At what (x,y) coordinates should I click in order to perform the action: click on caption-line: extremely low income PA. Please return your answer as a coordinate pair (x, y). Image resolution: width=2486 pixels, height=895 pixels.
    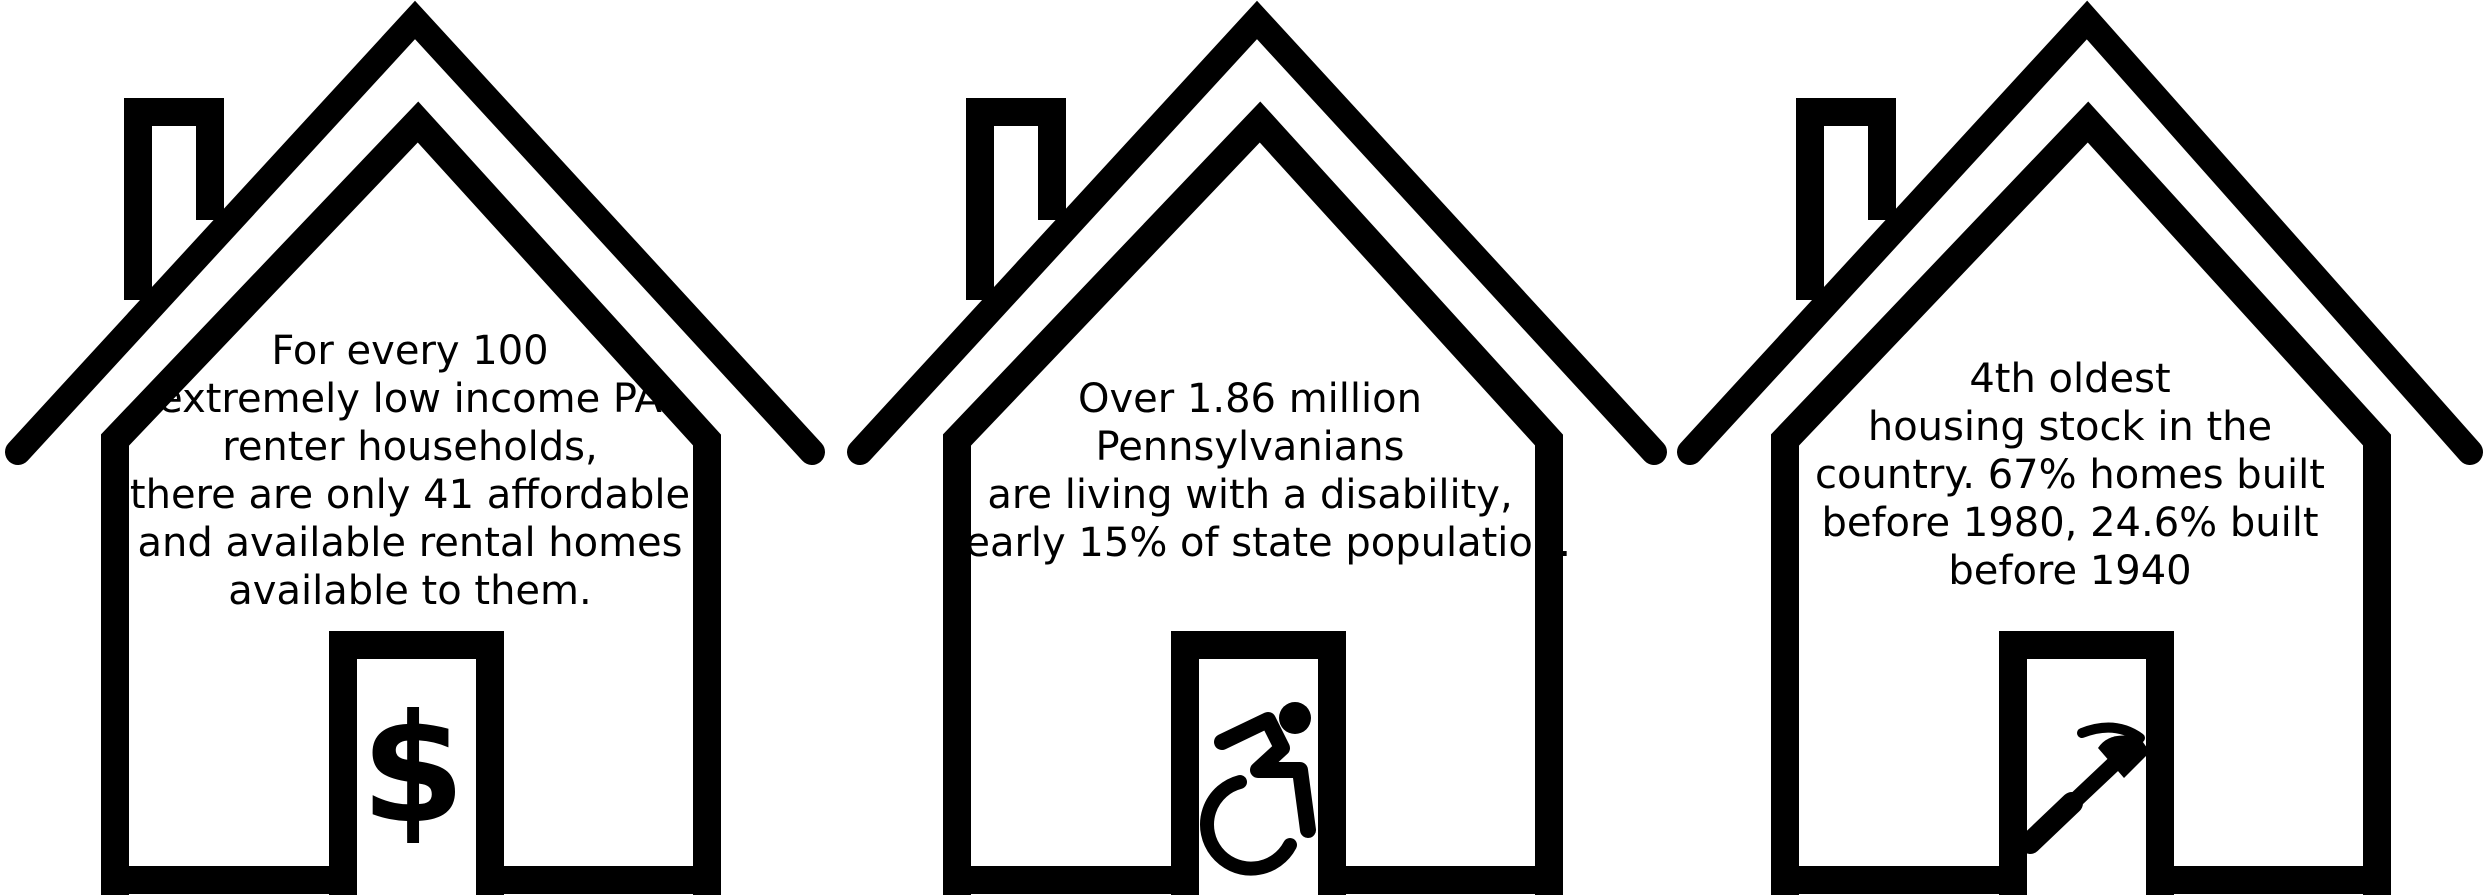
    Looking at the image, I should click on (410, 399).